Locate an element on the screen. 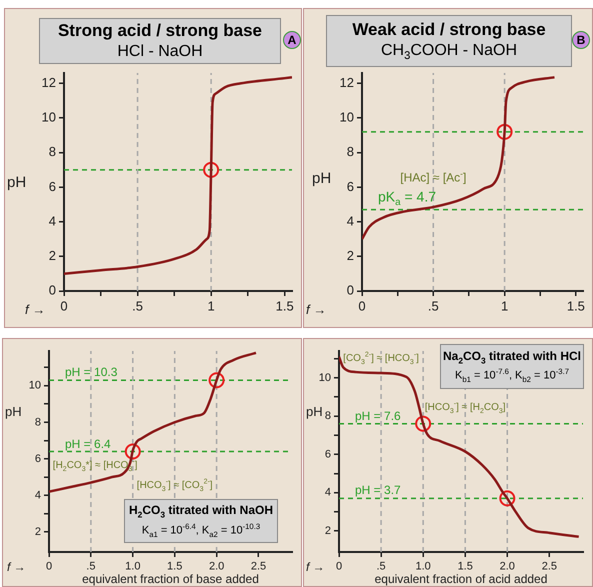 This screenshot has height=587, width=593. chart-title: Na$_{2}$CO$_{3}$ titrated with HCl is located at coordinates (512, 357).